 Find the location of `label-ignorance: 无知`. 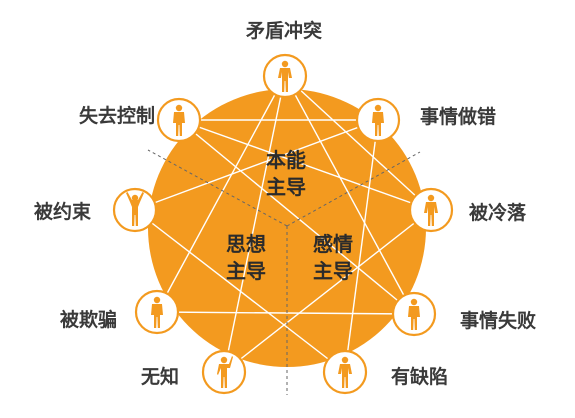

label-ignorance: 无知 is located at coordinates (160, 376).